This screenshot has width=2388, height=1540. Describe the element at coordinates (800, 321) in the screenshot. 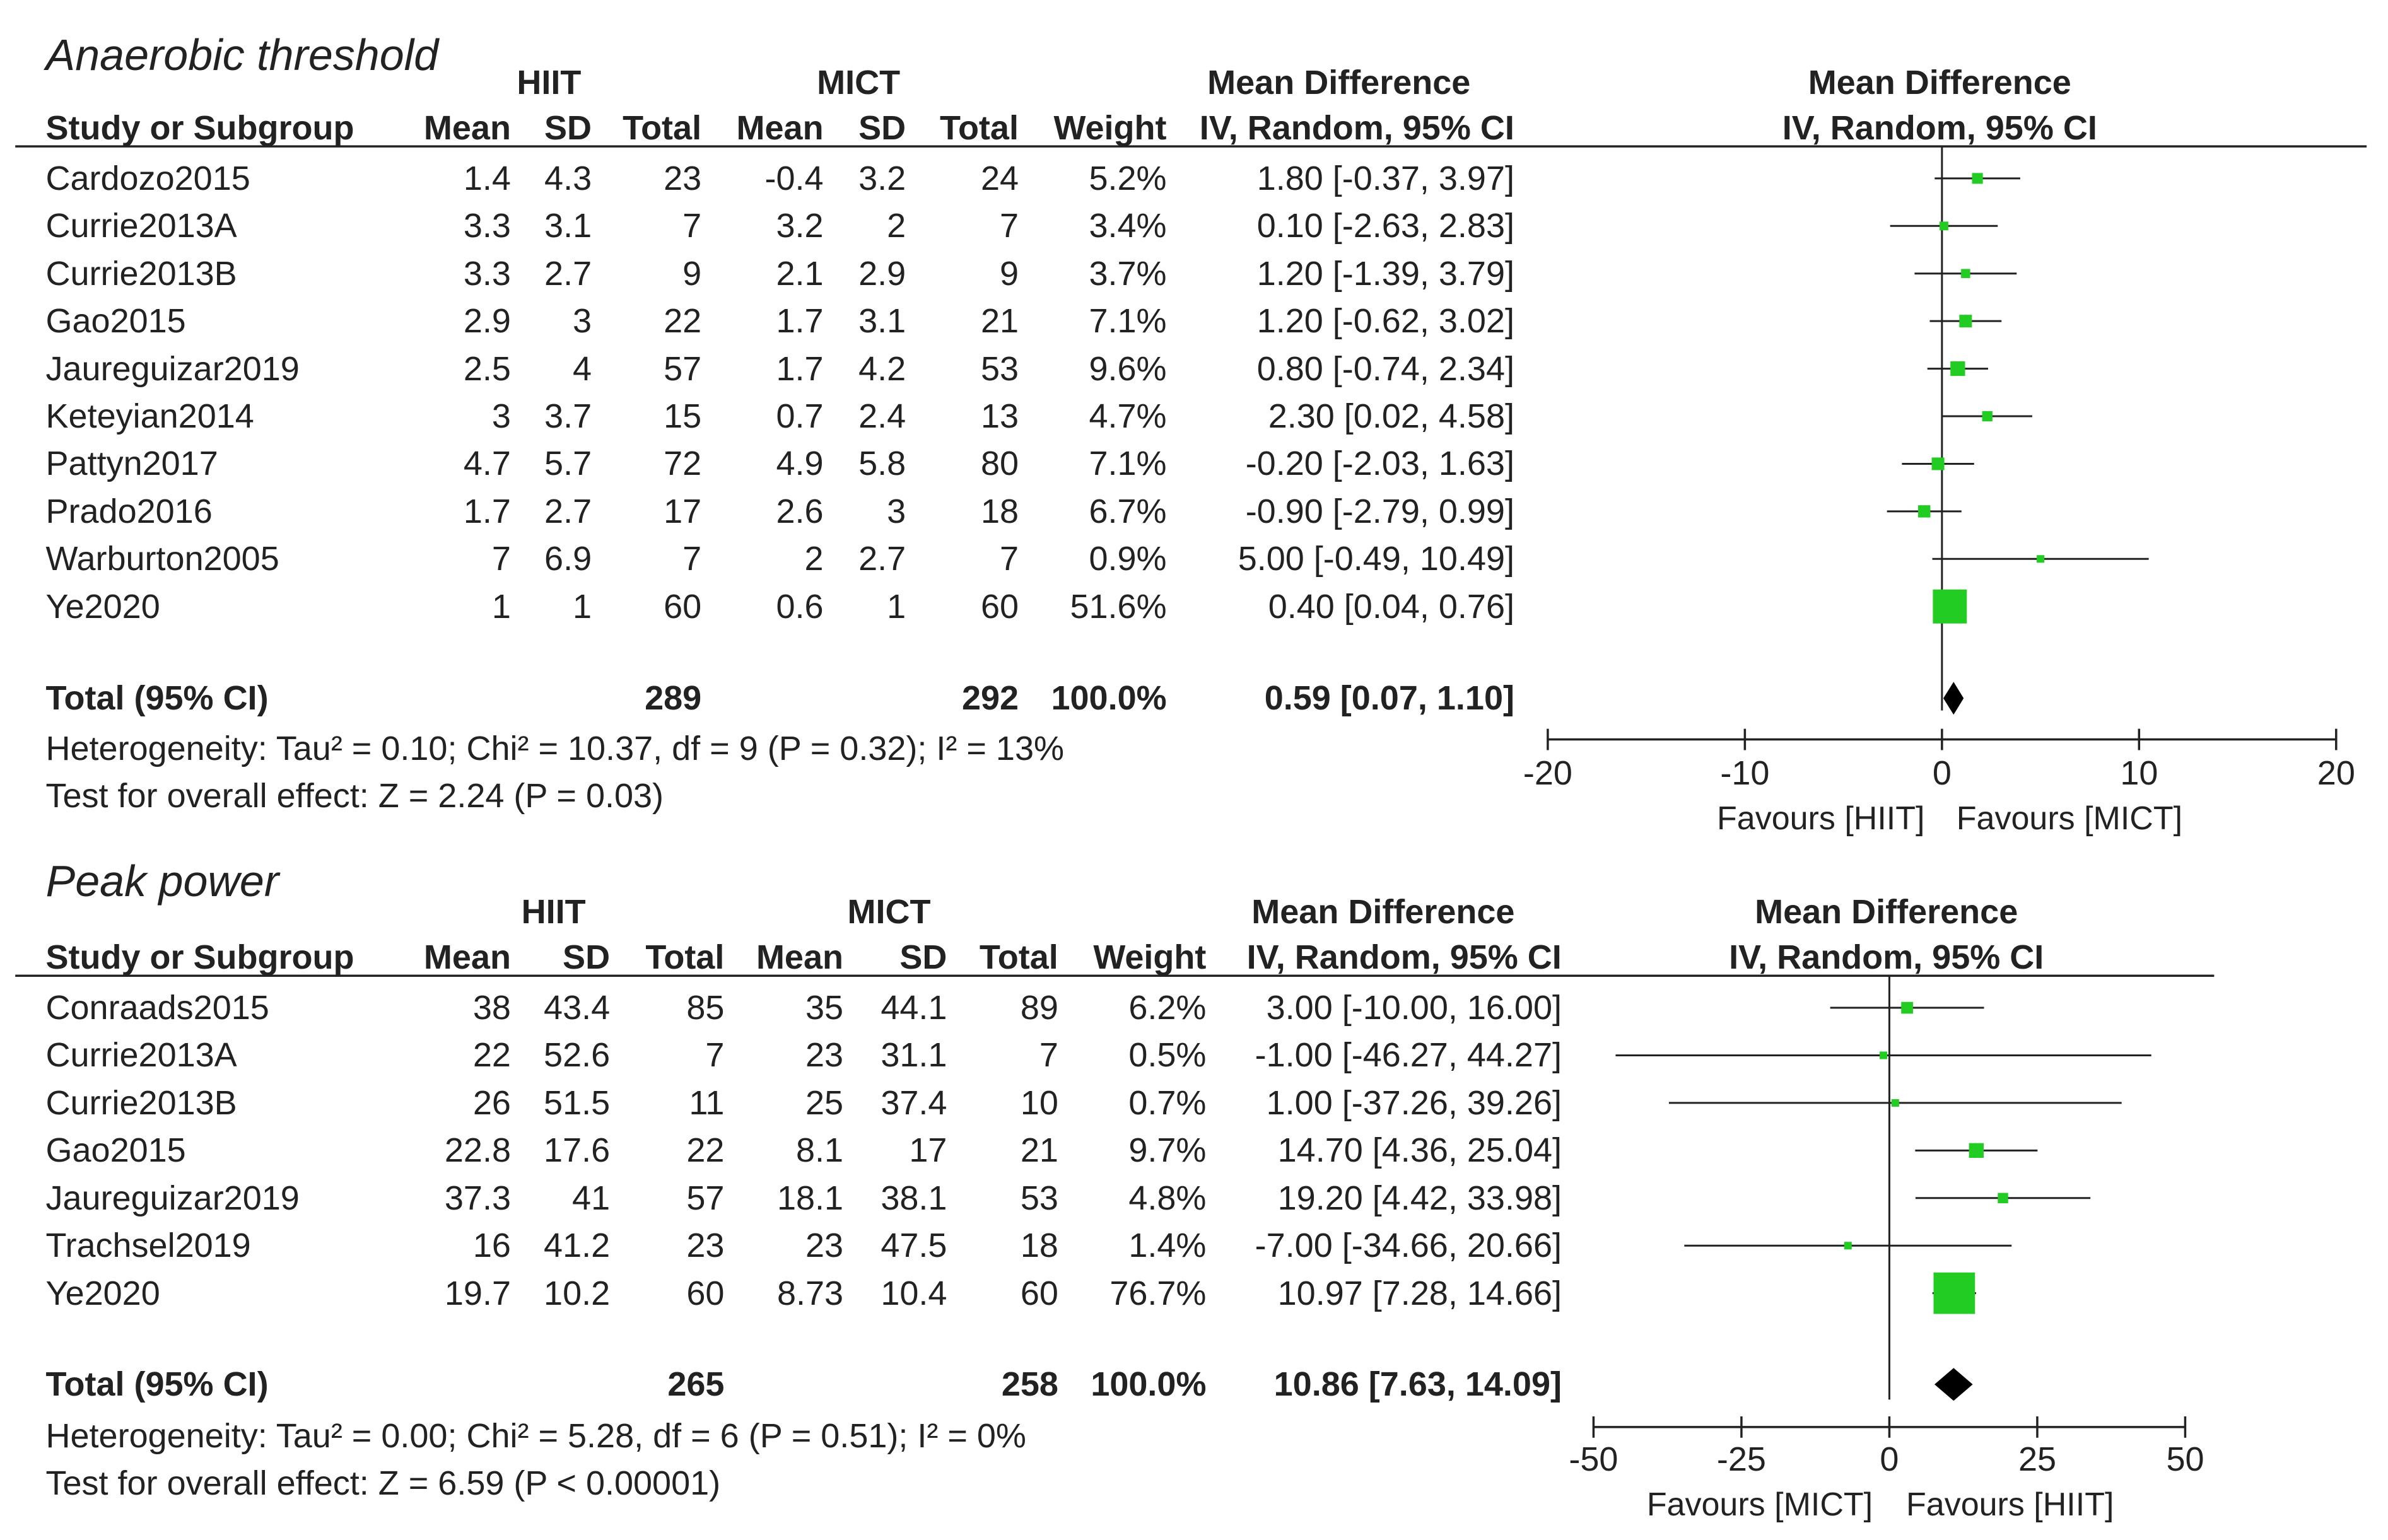

I see `at-study-cell: 1.7` at that location.